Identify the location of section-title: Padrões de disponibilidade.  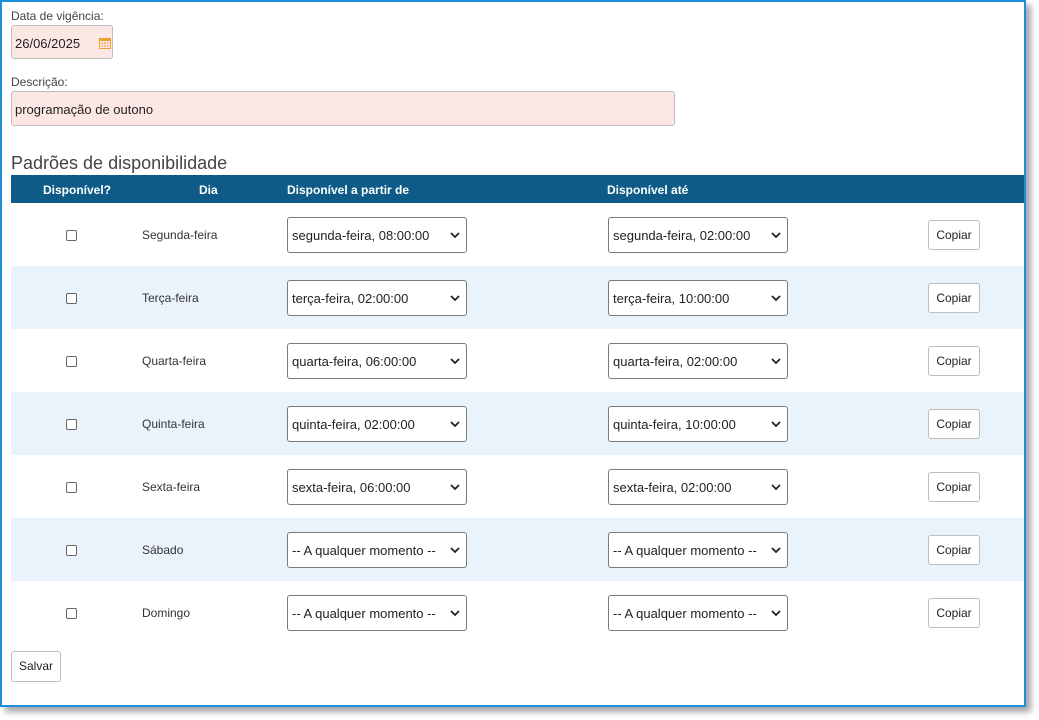
(119, 163).